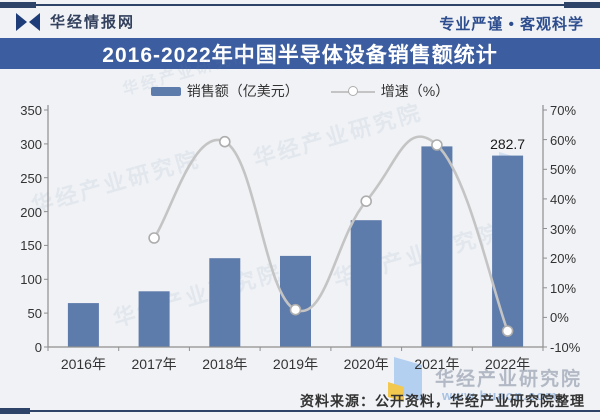 This screenshot has height=420, width=600. Describe the element at coordinates (508, 364) in the screenshot. I see `x-axis-label: 2022年` at that location.